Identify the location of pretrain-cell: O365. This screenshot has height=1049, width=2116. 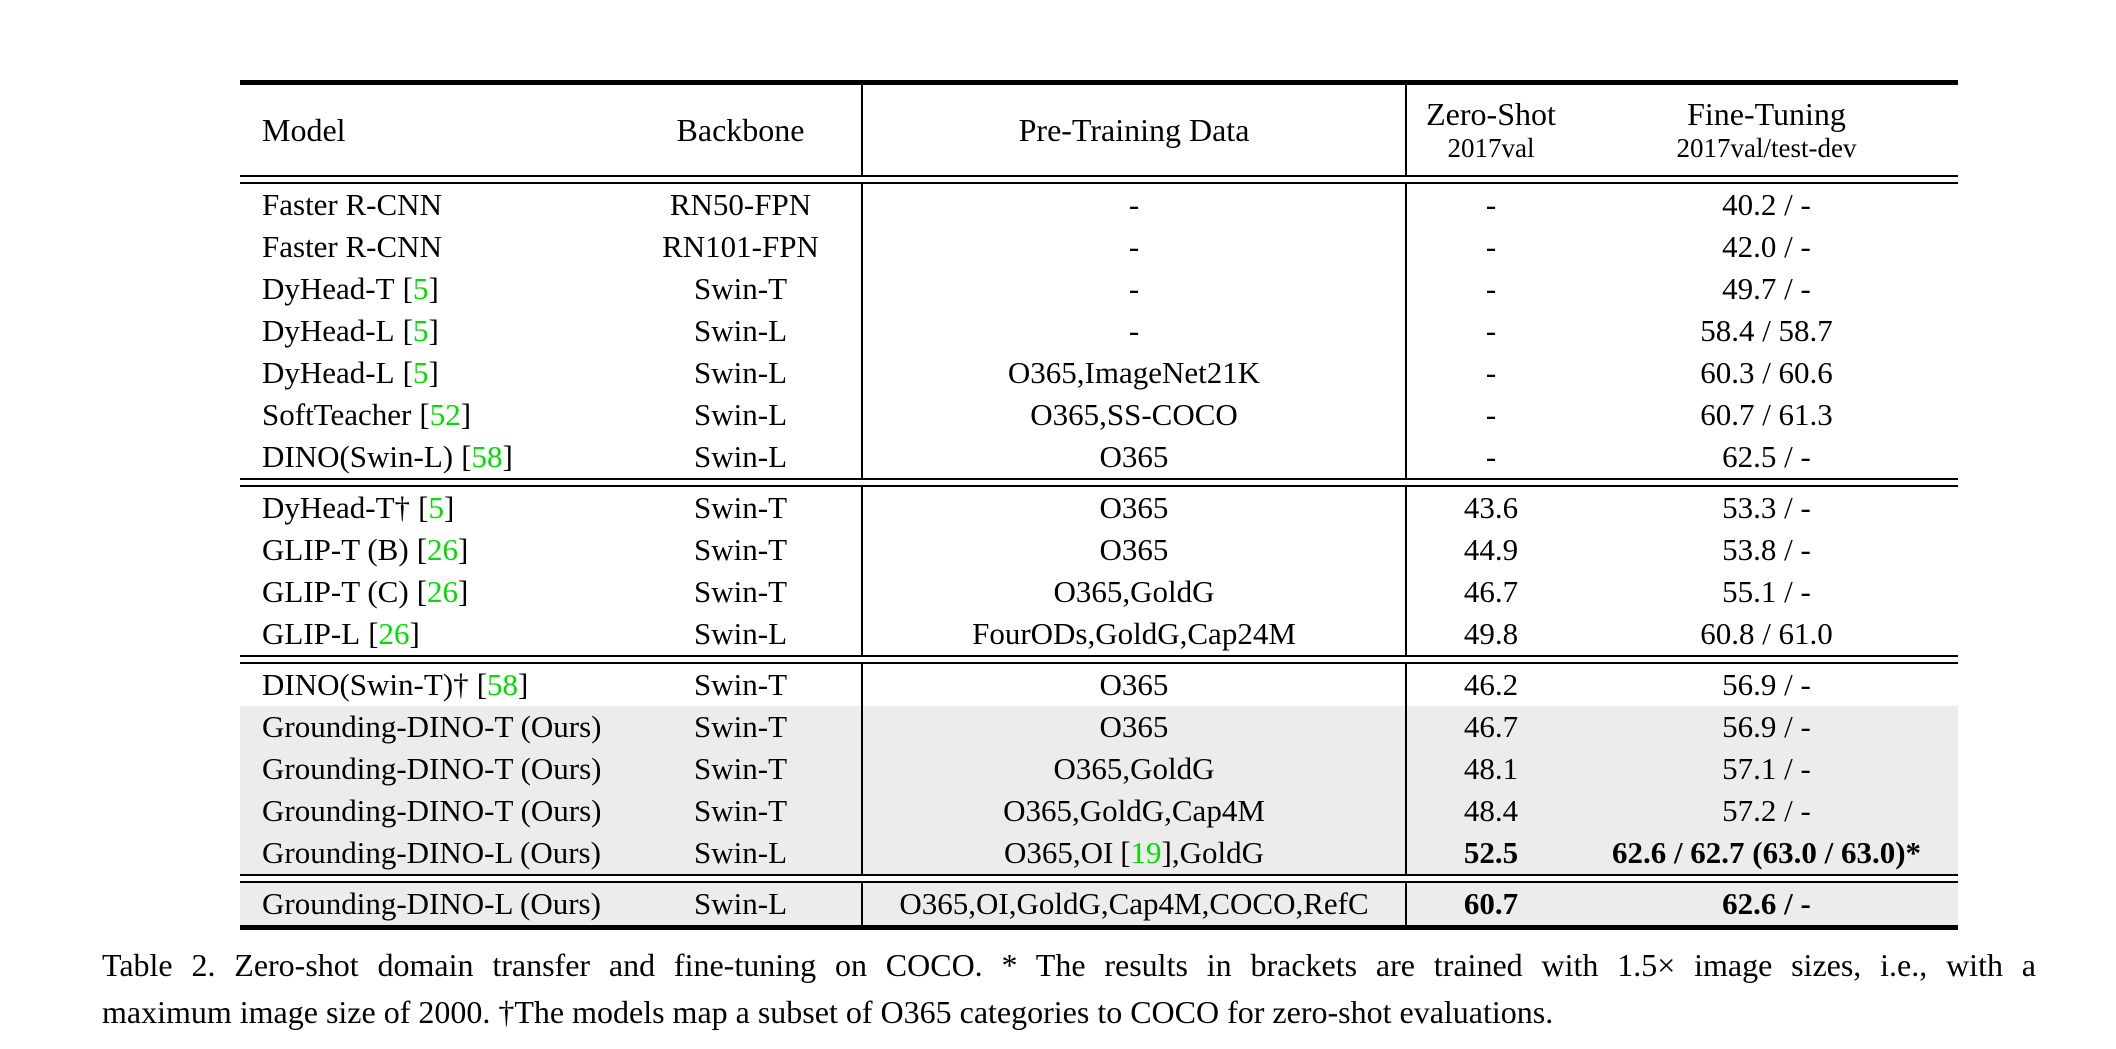
(1133, 508).